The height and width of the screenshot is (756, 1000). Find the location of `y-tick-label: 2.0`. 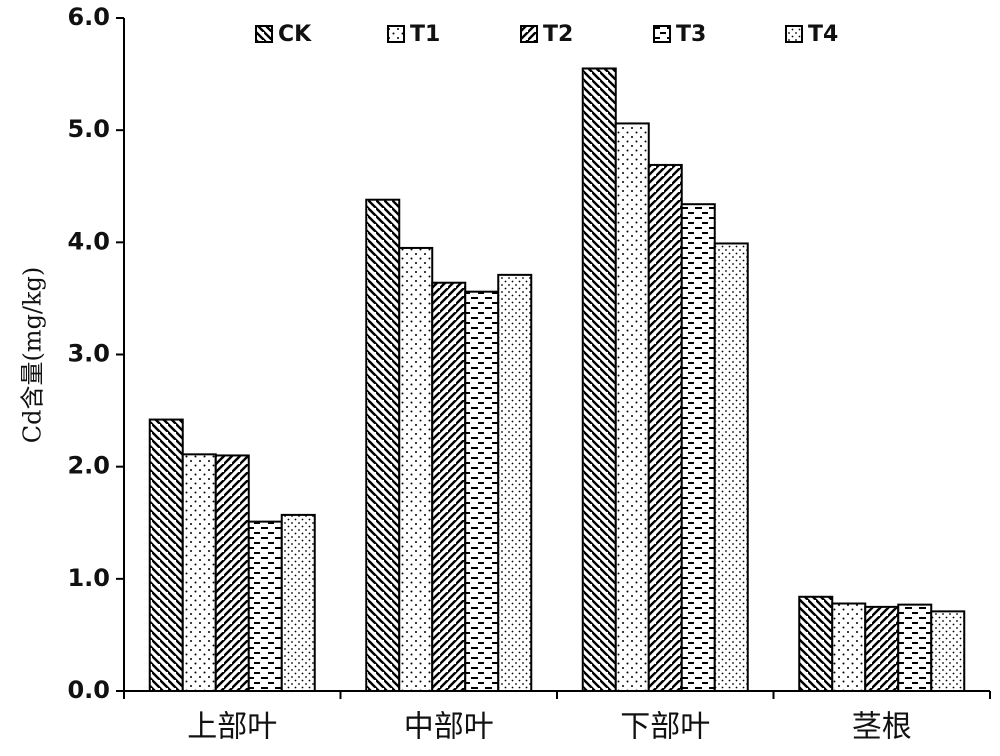

y-tick-label: 2.0 is located at coordinates (88, 466).